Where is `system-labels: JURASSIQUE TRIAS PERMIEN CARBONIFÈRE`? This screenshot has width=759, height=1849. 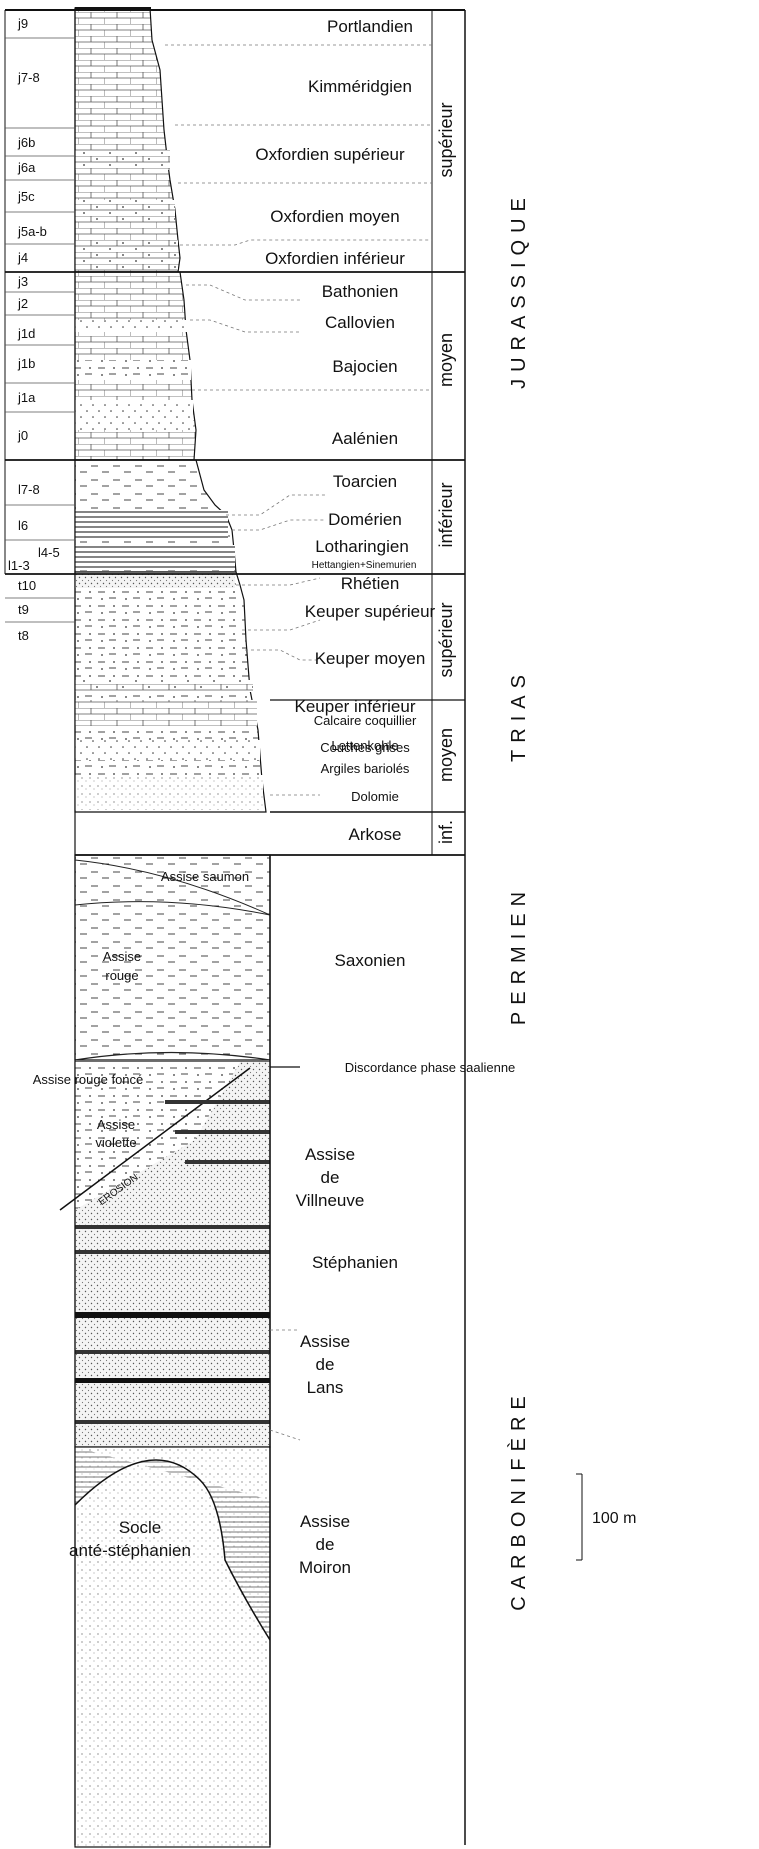 system-labels: JURASSIQUE TRIAS PERMIEN CARBONIFÈRE is located at coordinates (518, 901).